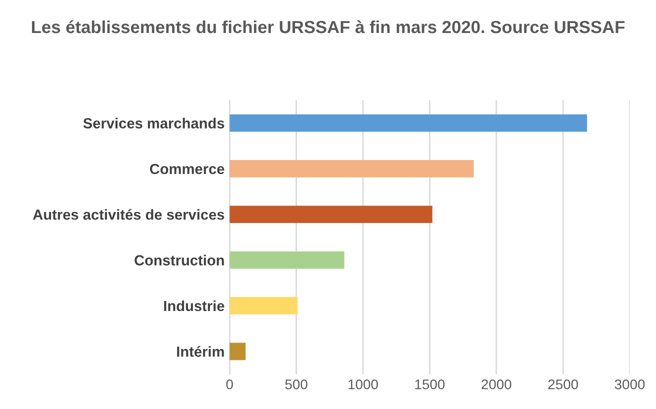 The height and width of the screenshot is (409, 656). Describe the element at coordinates (296, 384) in the screenshot. I see `x-tick-label: 500` at that location.